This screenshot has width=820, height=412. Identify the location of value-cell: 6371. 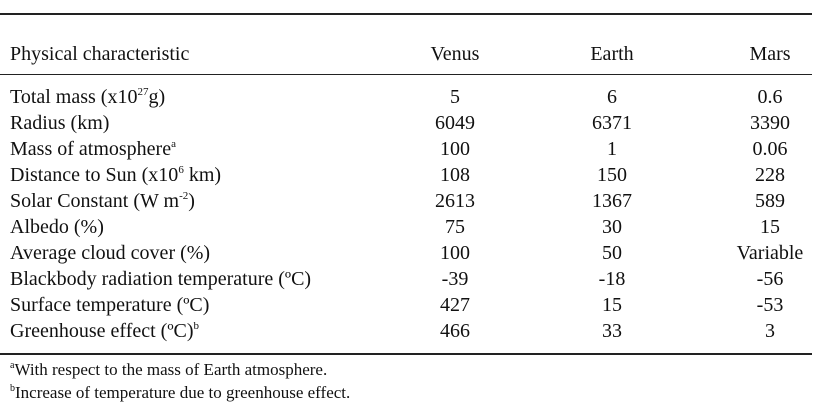
(612, 123).